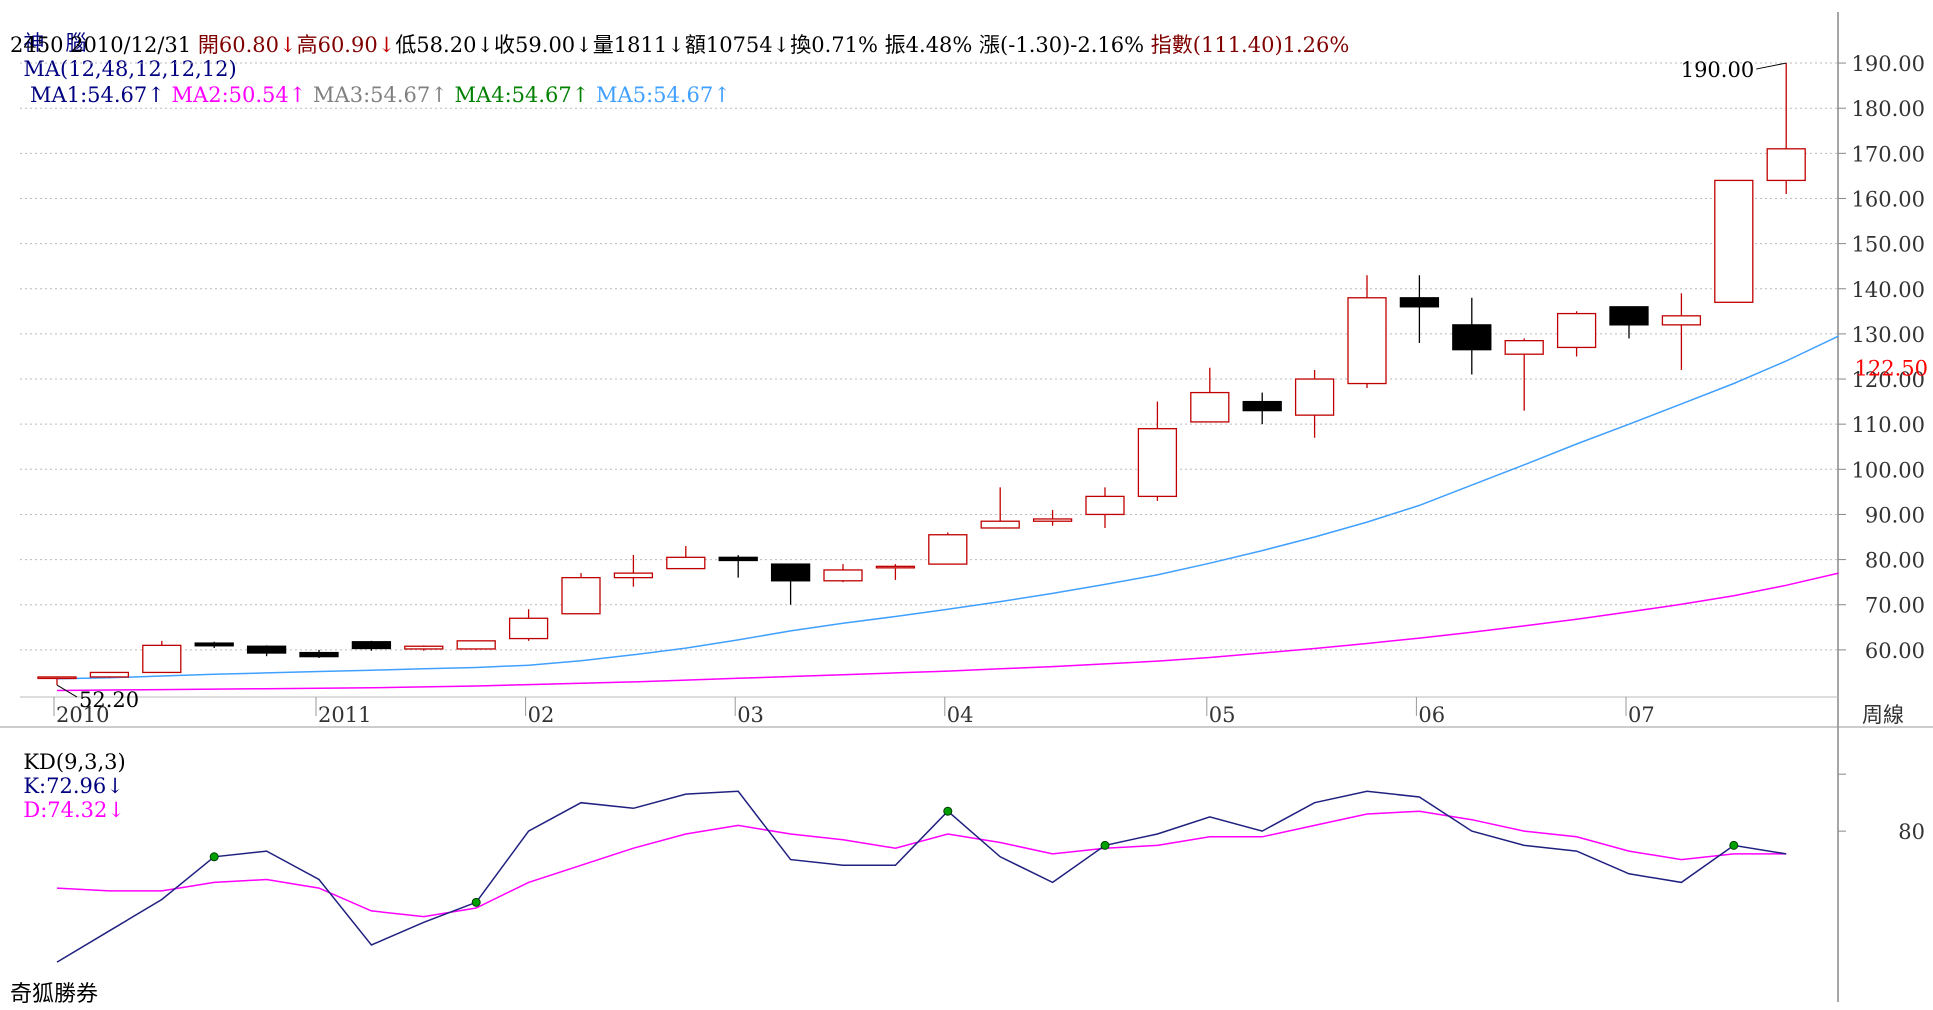 The height and width of the screenshot is (1010, 1933). Describe the element at coordinates (82, 715) in the screenshot. I see `time-tick-label: 2010` at that location.